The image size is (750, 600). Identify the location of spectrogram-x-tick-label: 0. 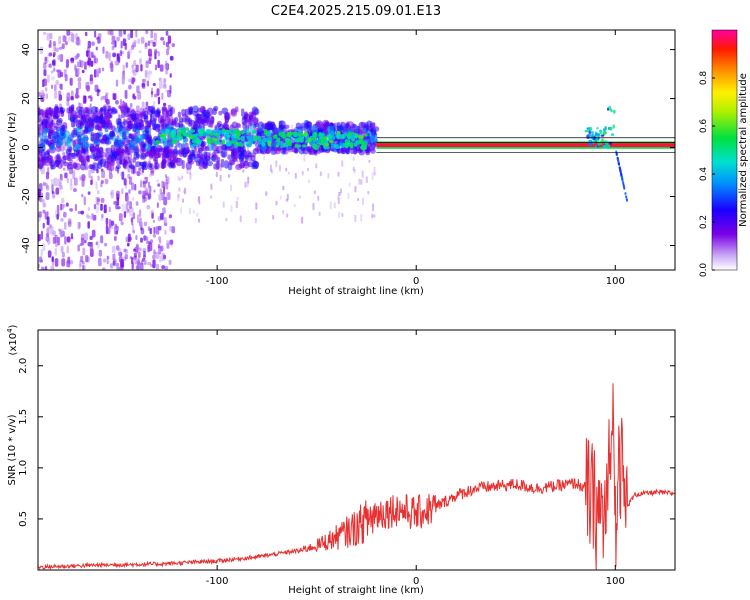
(416, 281).